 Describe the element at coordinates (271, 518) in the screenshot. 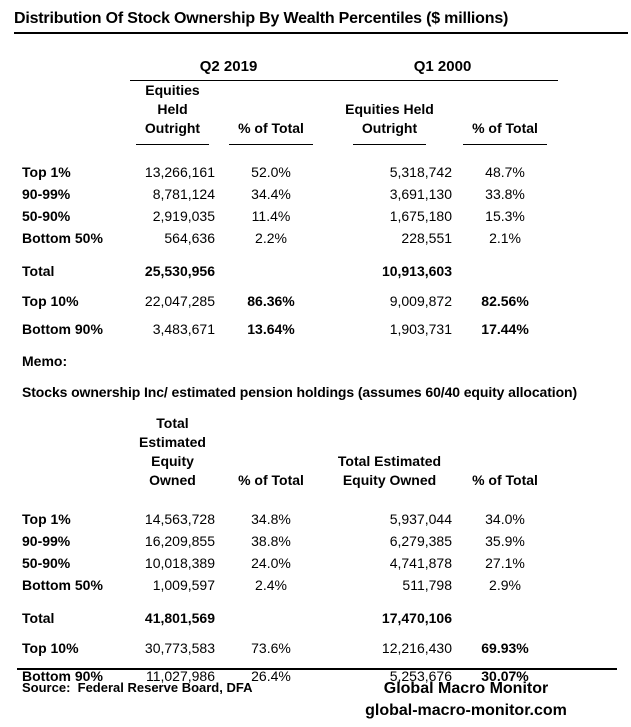

I see `q2-pct-value: 34.8%` at that location.